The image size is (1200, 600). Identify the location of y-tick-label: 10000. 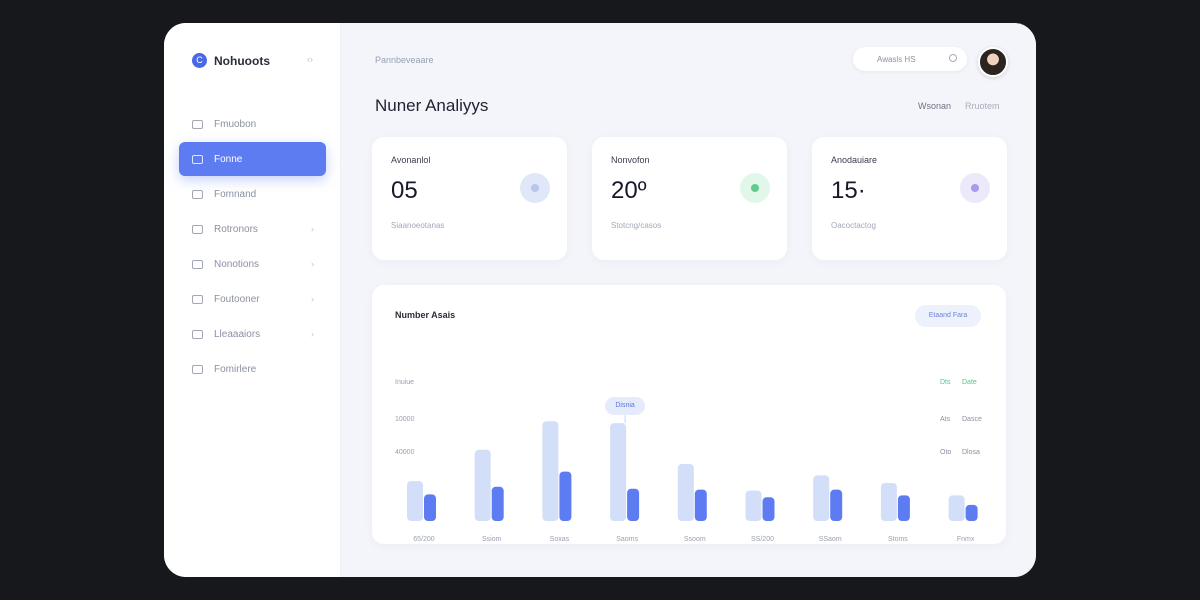
(405, 419).